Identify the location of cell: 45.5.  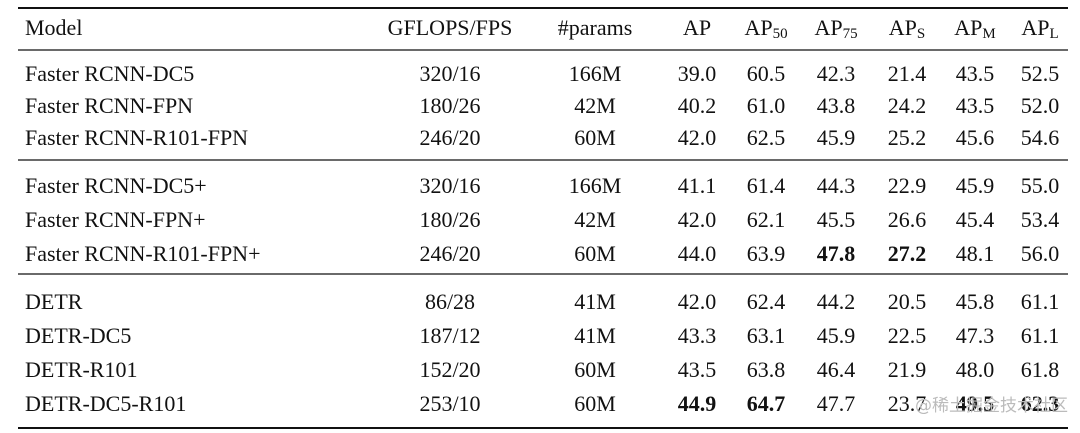
(836, 219).